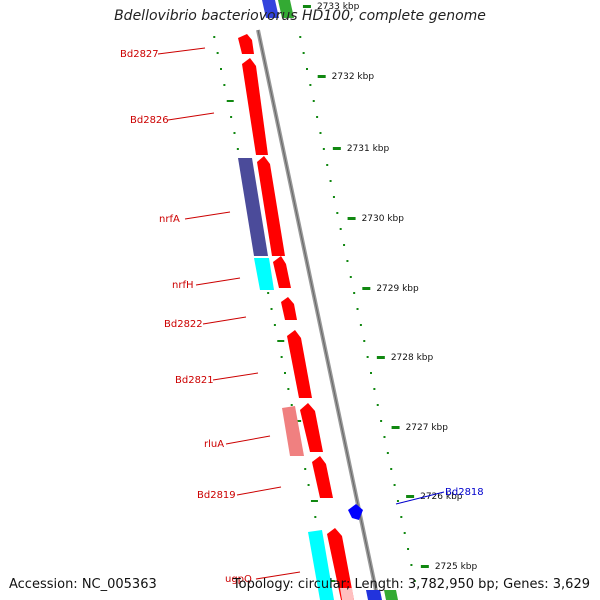 Image resolution: width=600 pixels, height=600 pixels. What do you see at coordinates (338, 7) in the screenshot?
I see `scale-tick-label: 2733 kbp` at bounding box center [338, 7].